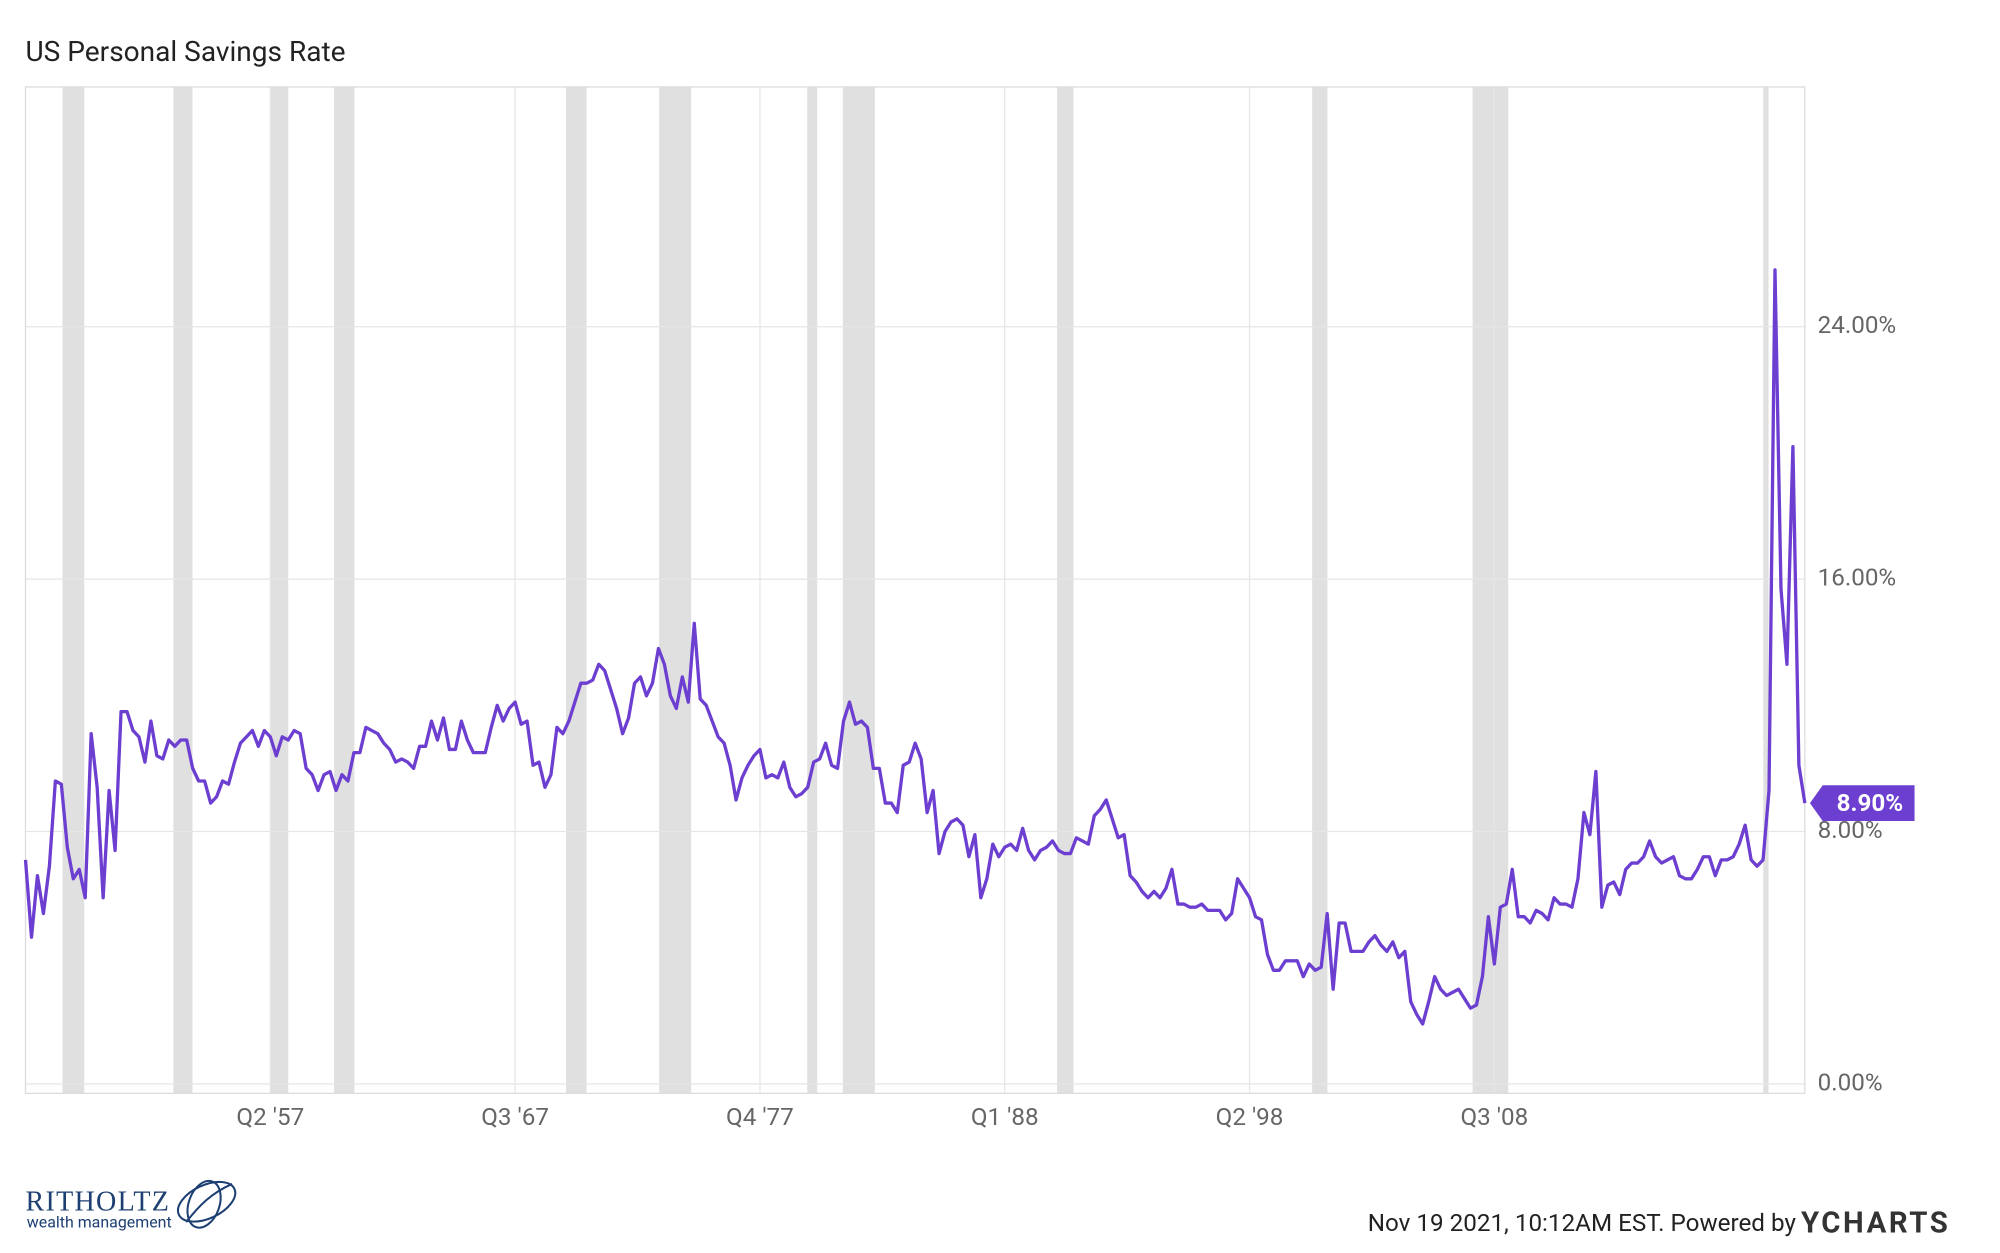 This screenshot has height=1253, width=2000. Describe the element at coordinates (270, 1117) in the screenshot. I see `x-tick-label: Q2 '57` at that location.